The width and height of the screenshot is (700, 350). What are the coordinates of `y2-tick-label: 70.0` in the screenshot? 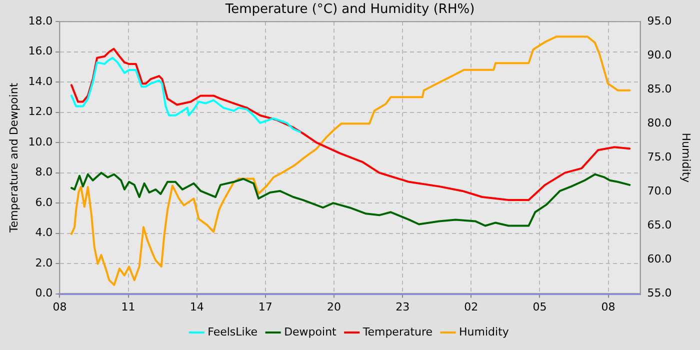 It's located at (659, 191).